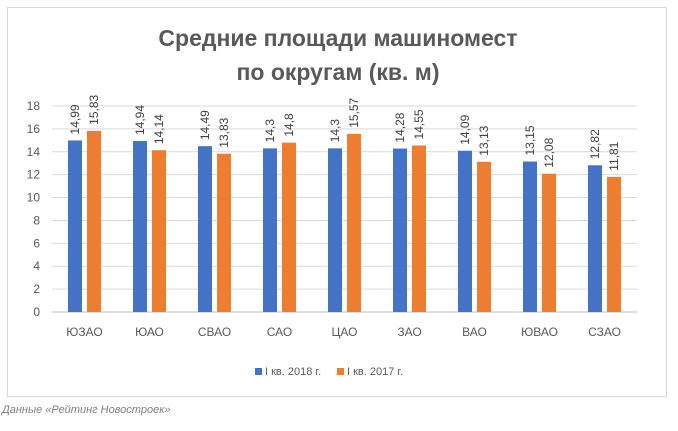  What do you see at coordinates (375, 372) in the screenshot?
I see `legend-label: I кв. 2017 г.` at bounding box center [375, 372].